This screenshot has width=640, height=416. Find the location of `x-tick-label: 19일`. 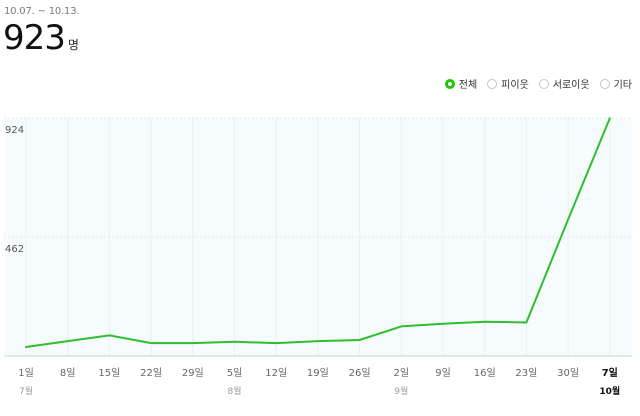

x-tick-label: 19일 is located at coordinates (318, 373).